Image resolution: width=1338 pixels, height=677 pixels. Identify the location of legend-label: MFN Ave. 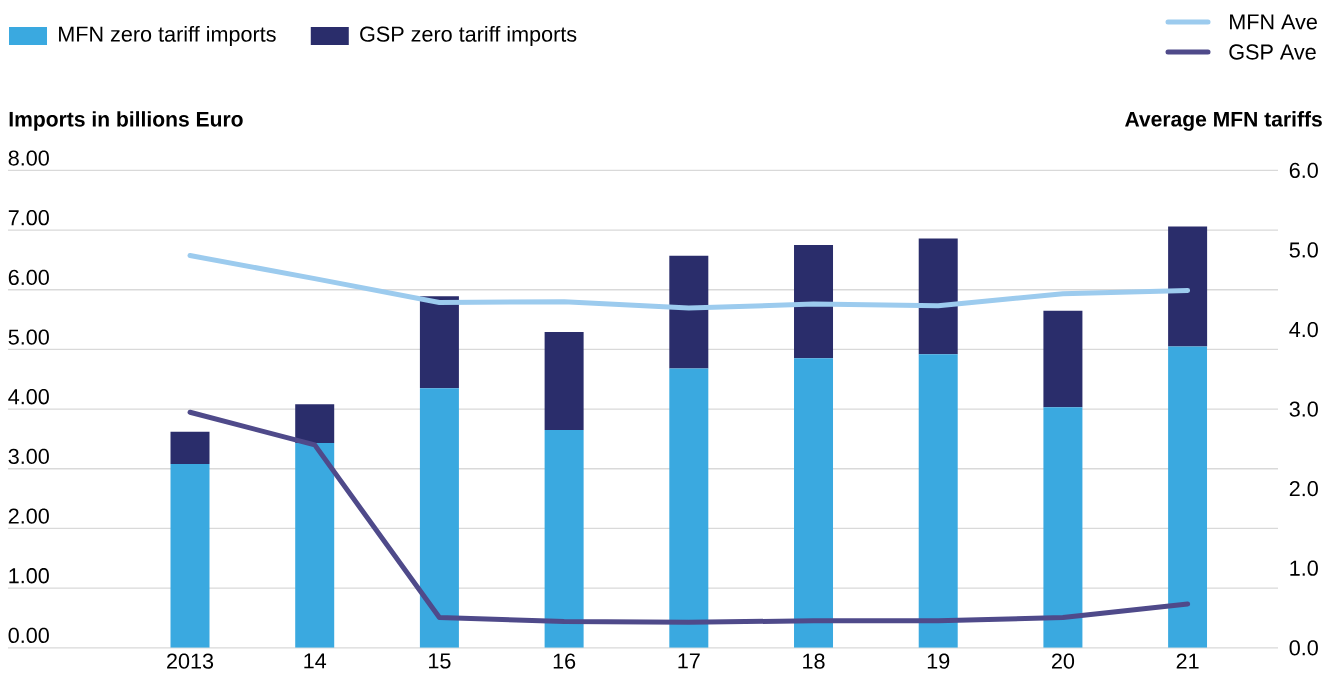
(1273, 22).